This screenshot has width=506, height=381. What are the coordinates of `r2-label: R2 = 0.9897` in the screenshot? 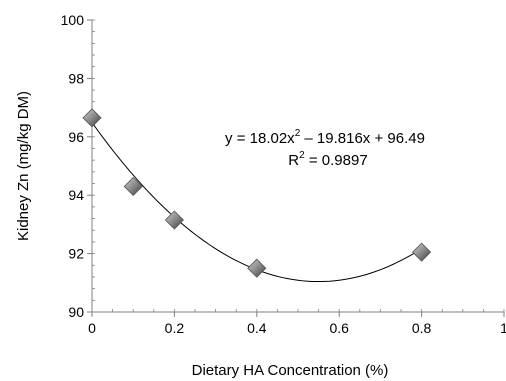 It's located at (327, 159).